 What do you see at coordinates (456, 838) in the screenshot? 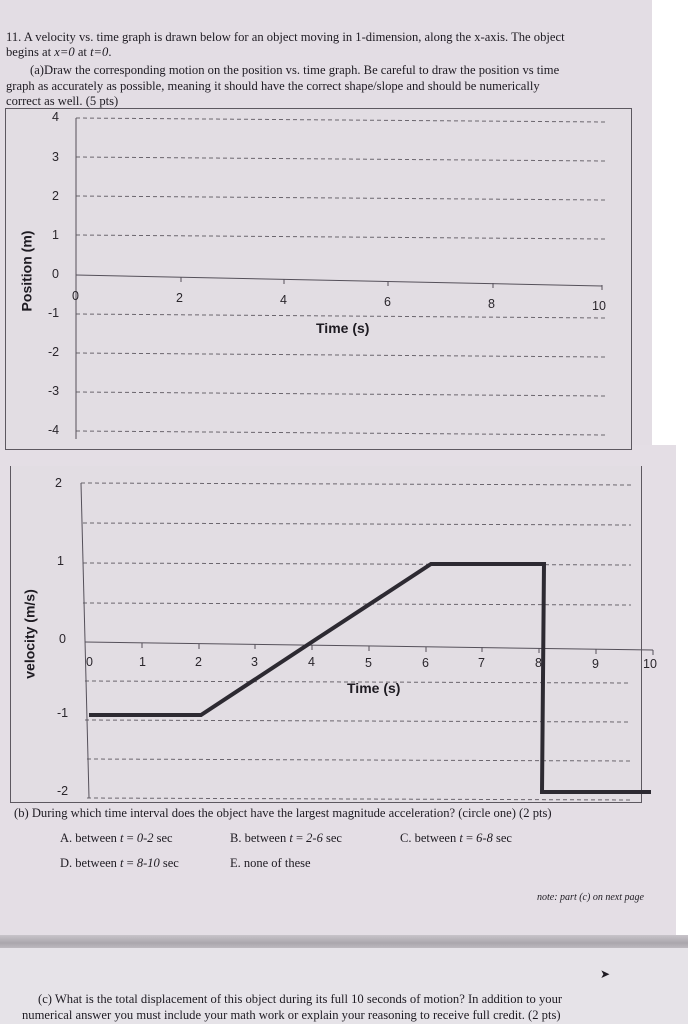
I see `choice-c: C. between t = 6-8 sec` at bounding box center [456, 838].